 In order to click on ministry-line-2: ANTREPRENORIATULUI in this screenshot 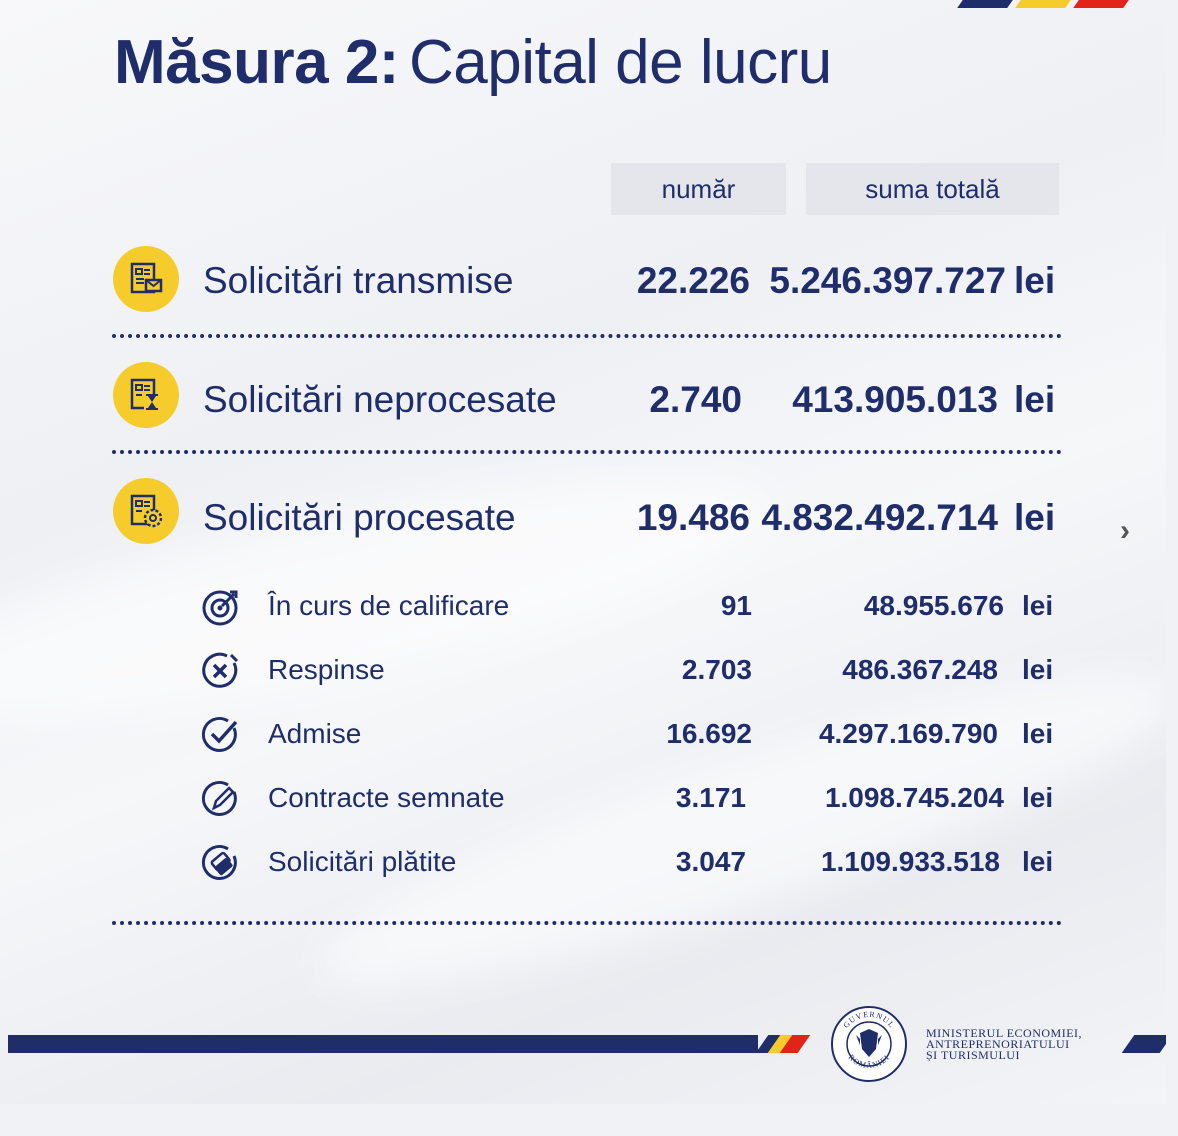, I will do `click(998, 1044)`.